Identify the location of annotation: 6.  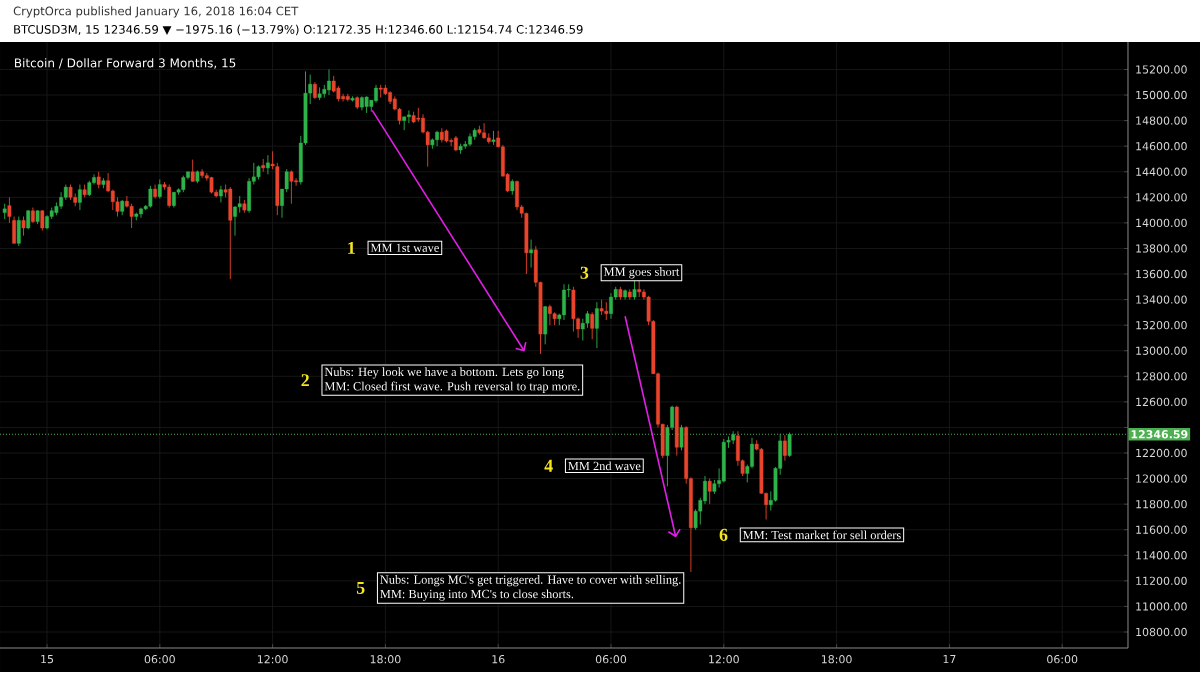
(723, 534).